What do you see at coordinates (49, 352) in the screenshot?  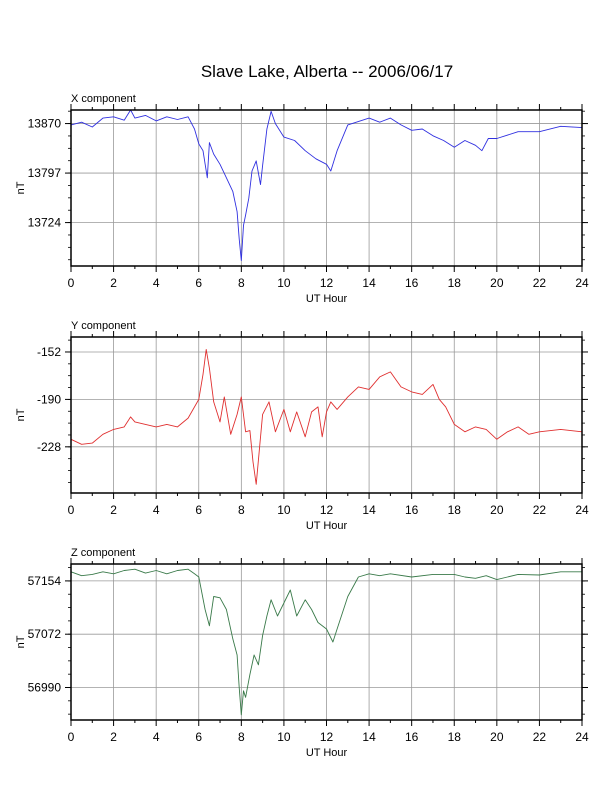 I see `y-tick-label: -152` at bounding box center [49, 352].